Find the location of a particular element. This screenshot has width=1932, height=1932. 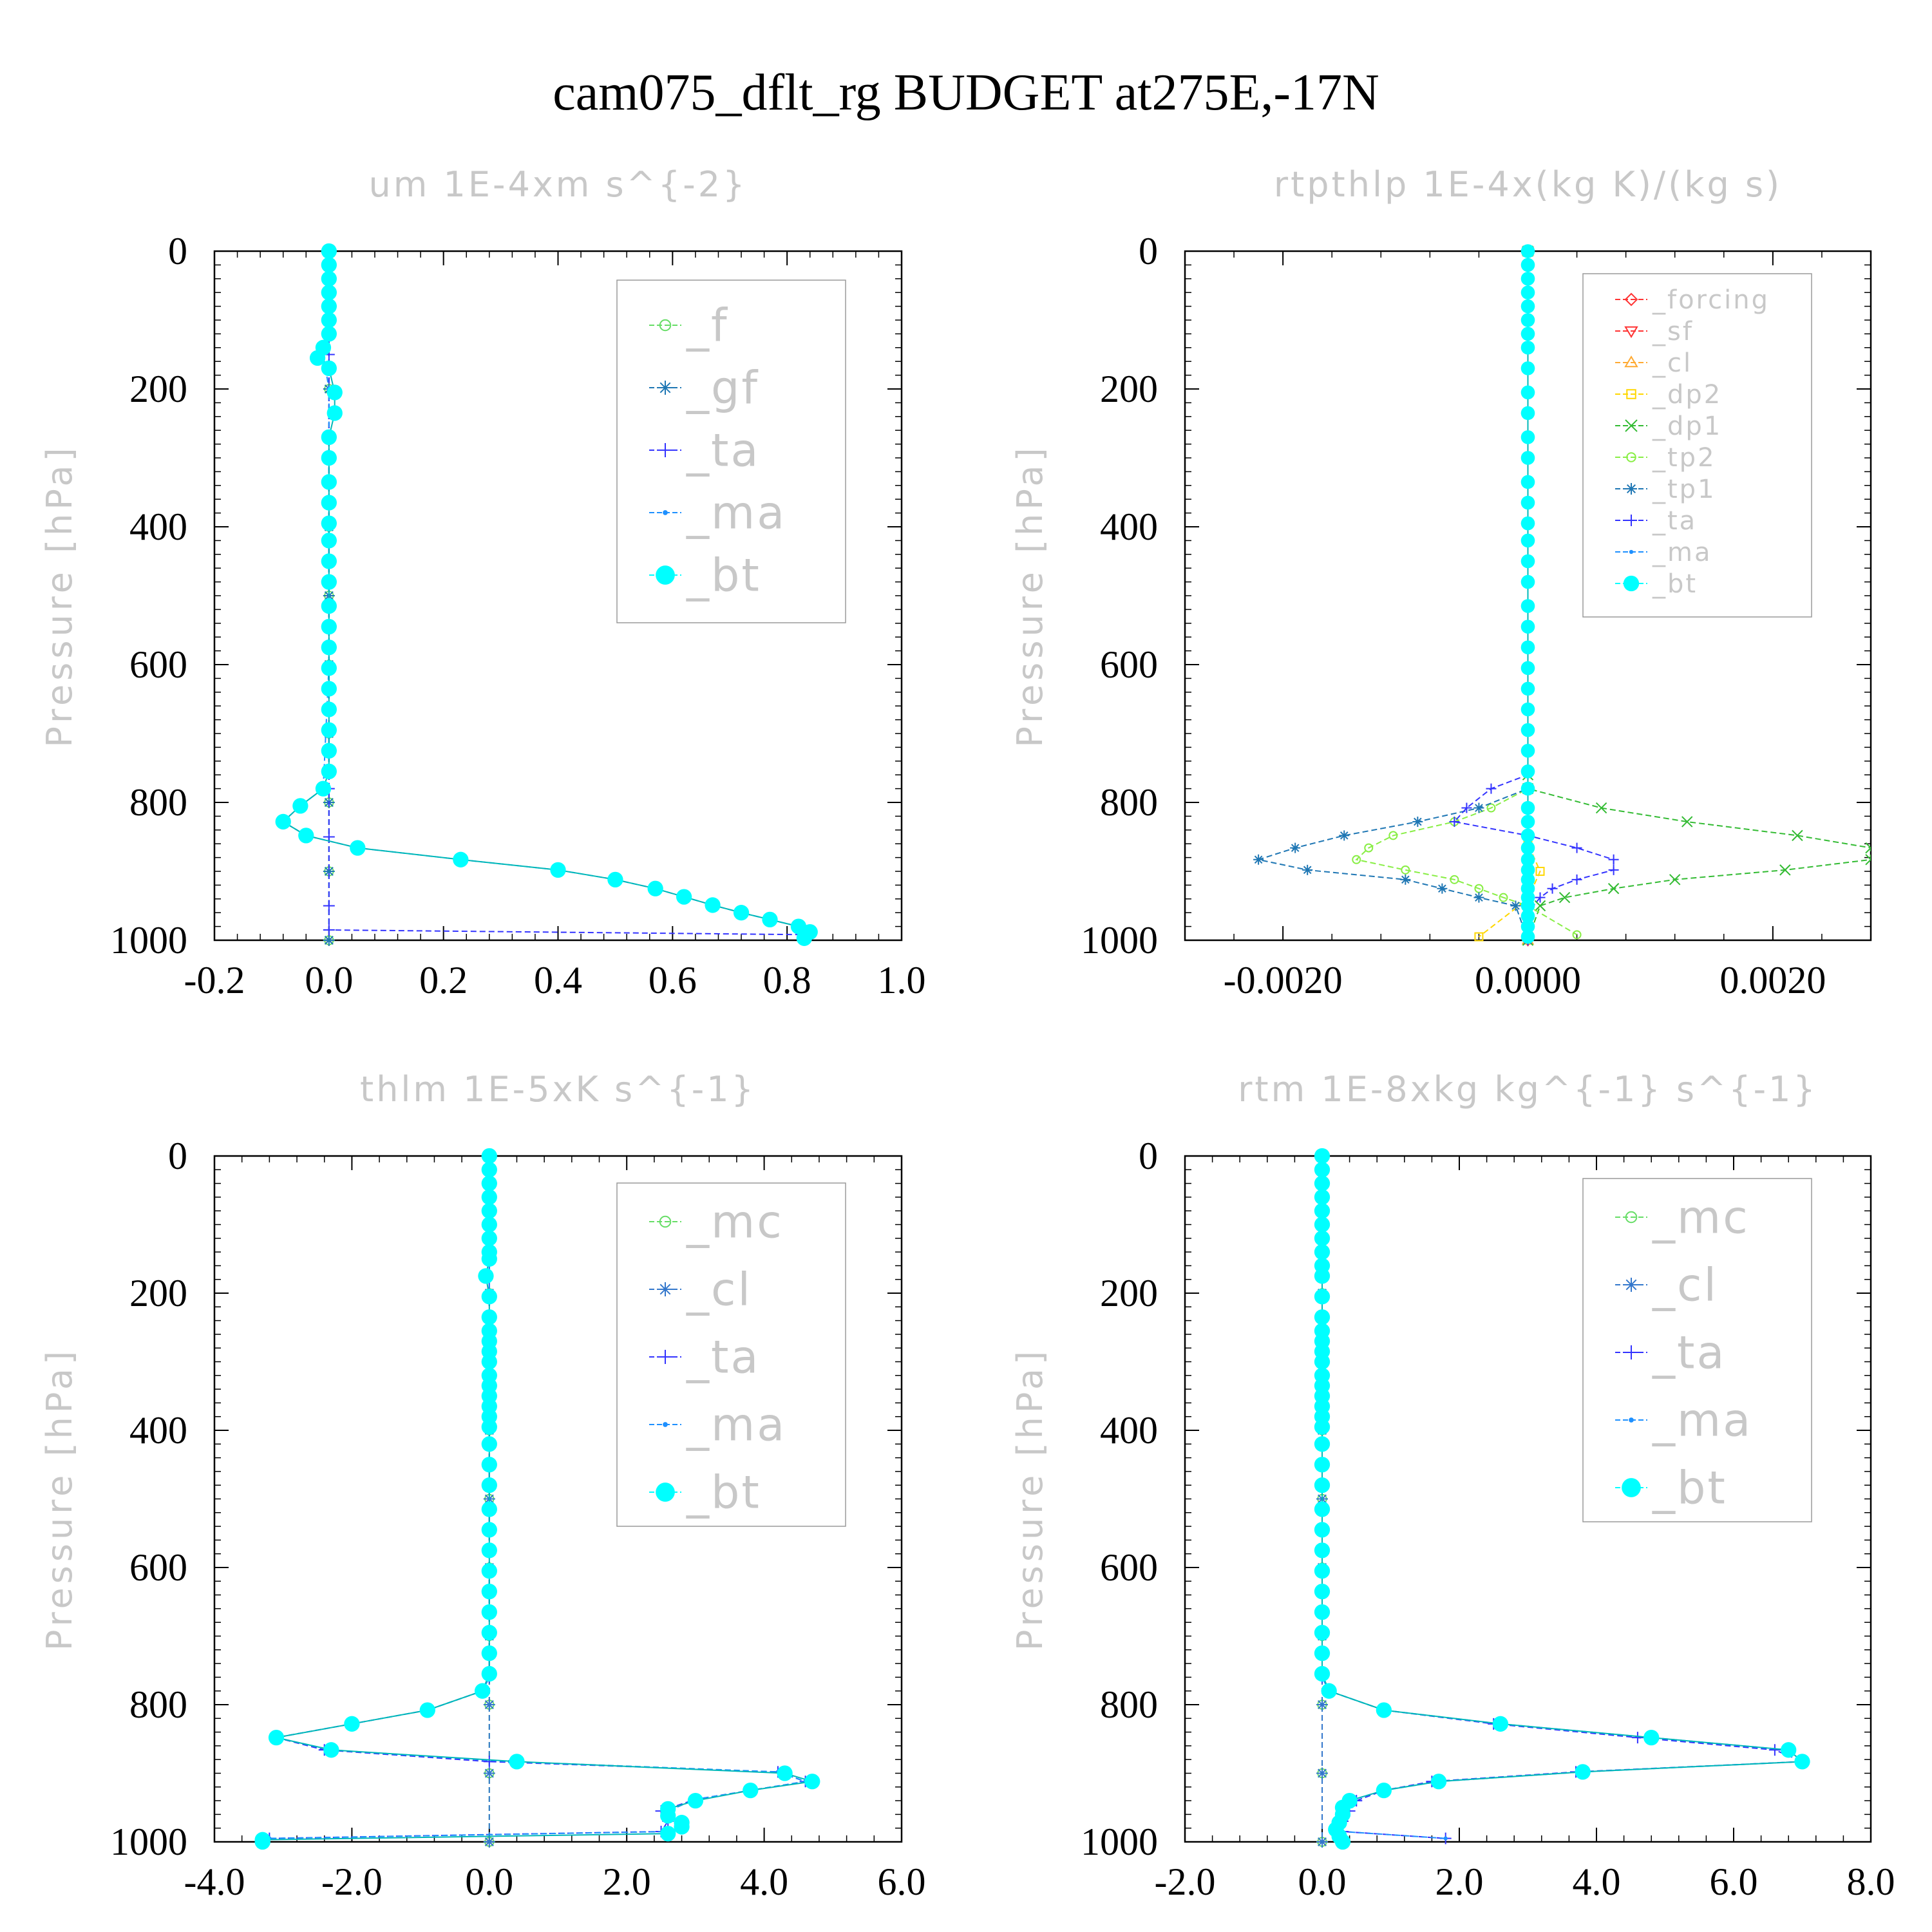

series-bt is located at coordinates (546, 594).